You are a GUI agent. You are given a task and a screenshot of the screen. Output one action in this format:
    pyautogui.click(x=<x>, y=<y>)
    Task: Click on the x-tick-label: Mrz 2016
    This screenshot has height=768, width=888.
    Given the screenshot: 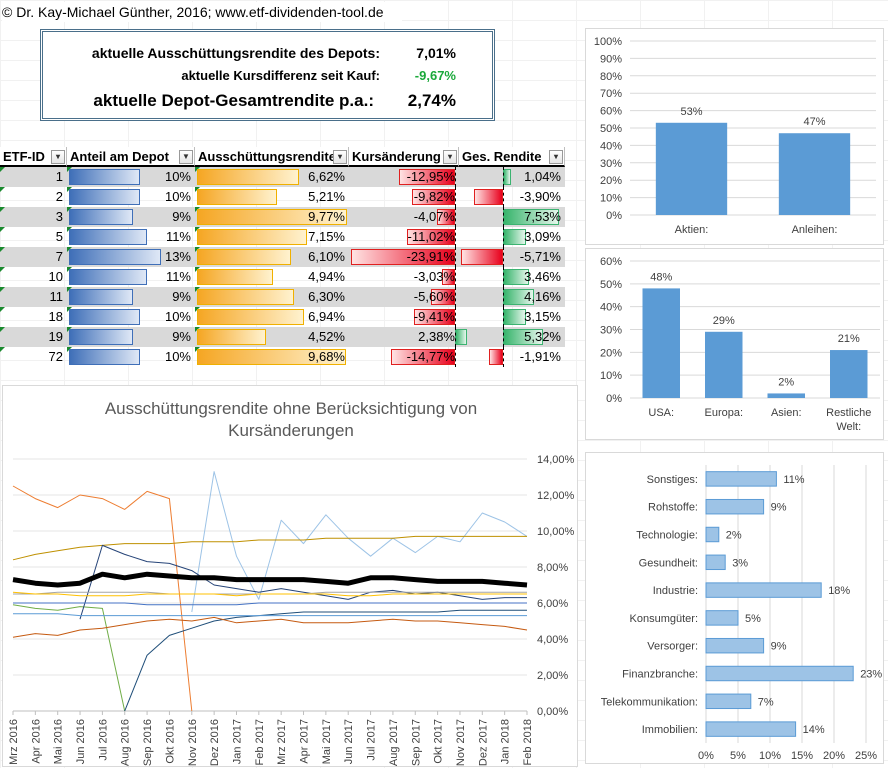 What is the action you would take?
    pyautogui.click(x=14, y=742)
    